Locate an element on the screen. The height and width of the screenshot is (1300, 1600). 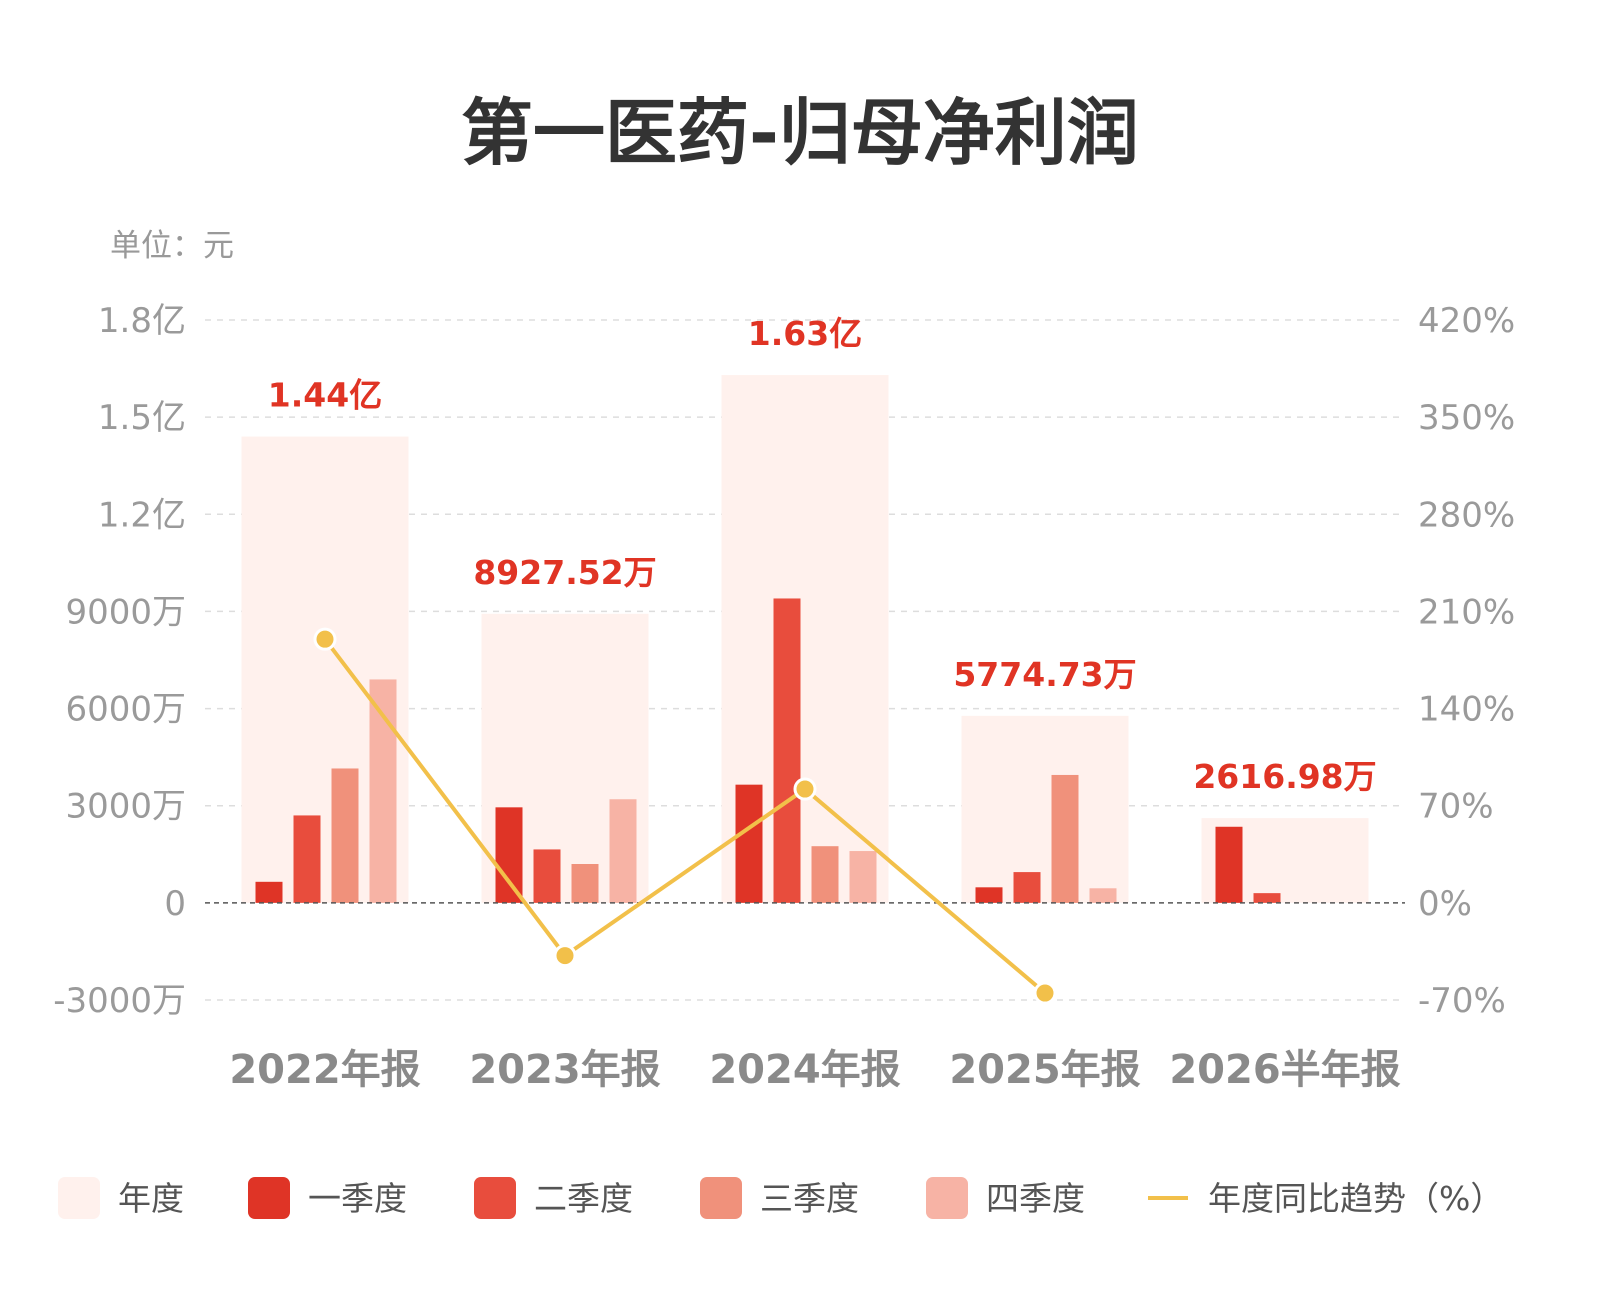
annual-value-label: 2616.98万 is located at coordinates (1284, 776).